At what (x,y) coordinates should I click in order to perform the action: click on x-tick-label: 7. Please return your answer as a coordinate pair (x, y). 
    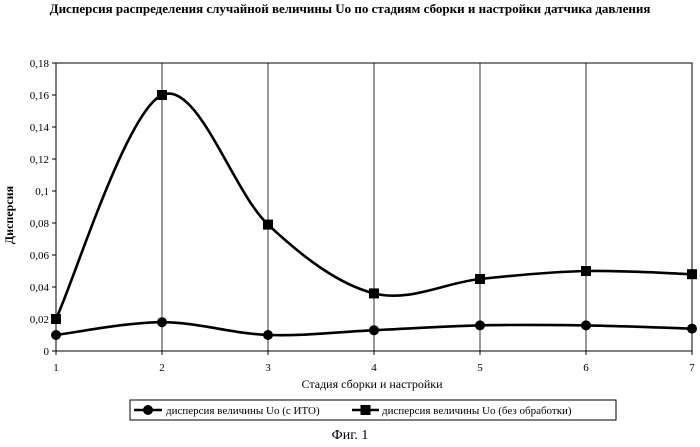
    Looking at the image, I should click on (692, 368).